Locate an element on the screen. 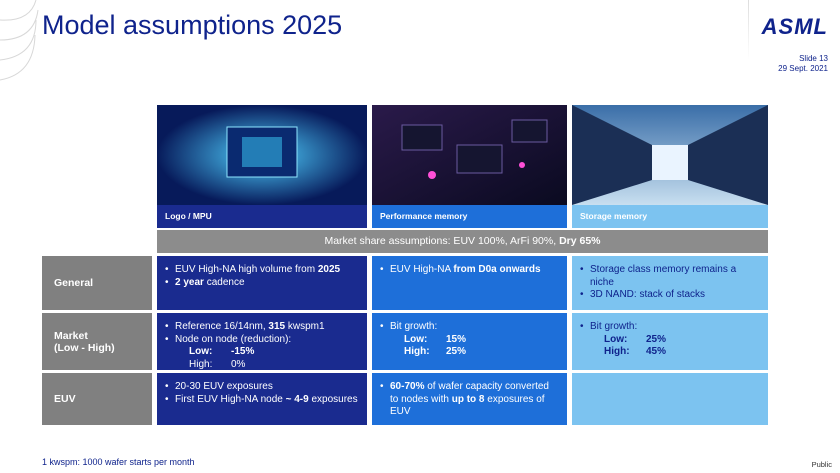 This screenshot has height=473, width=840. column-label: Storage memory is located at coordinates (670, 216).